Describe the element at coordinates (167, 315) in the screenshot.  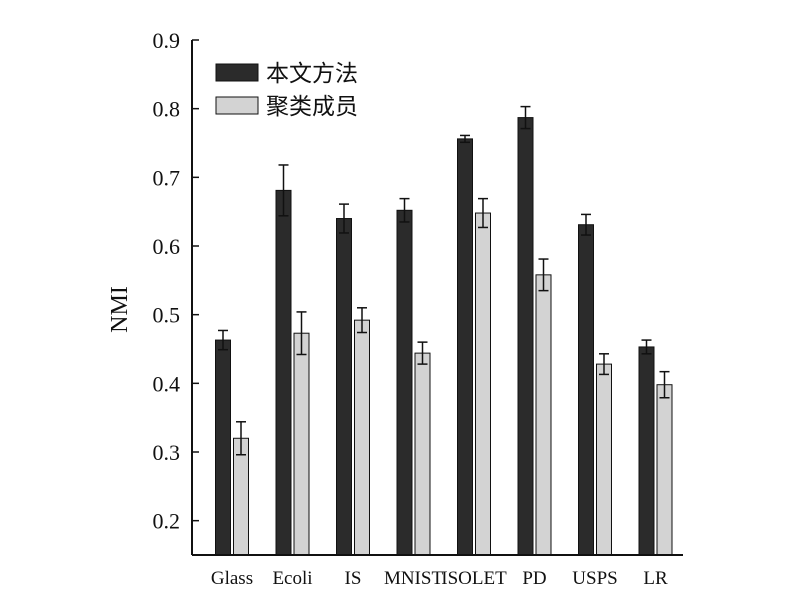
I see `y-tick-label: 0.5` at that location.